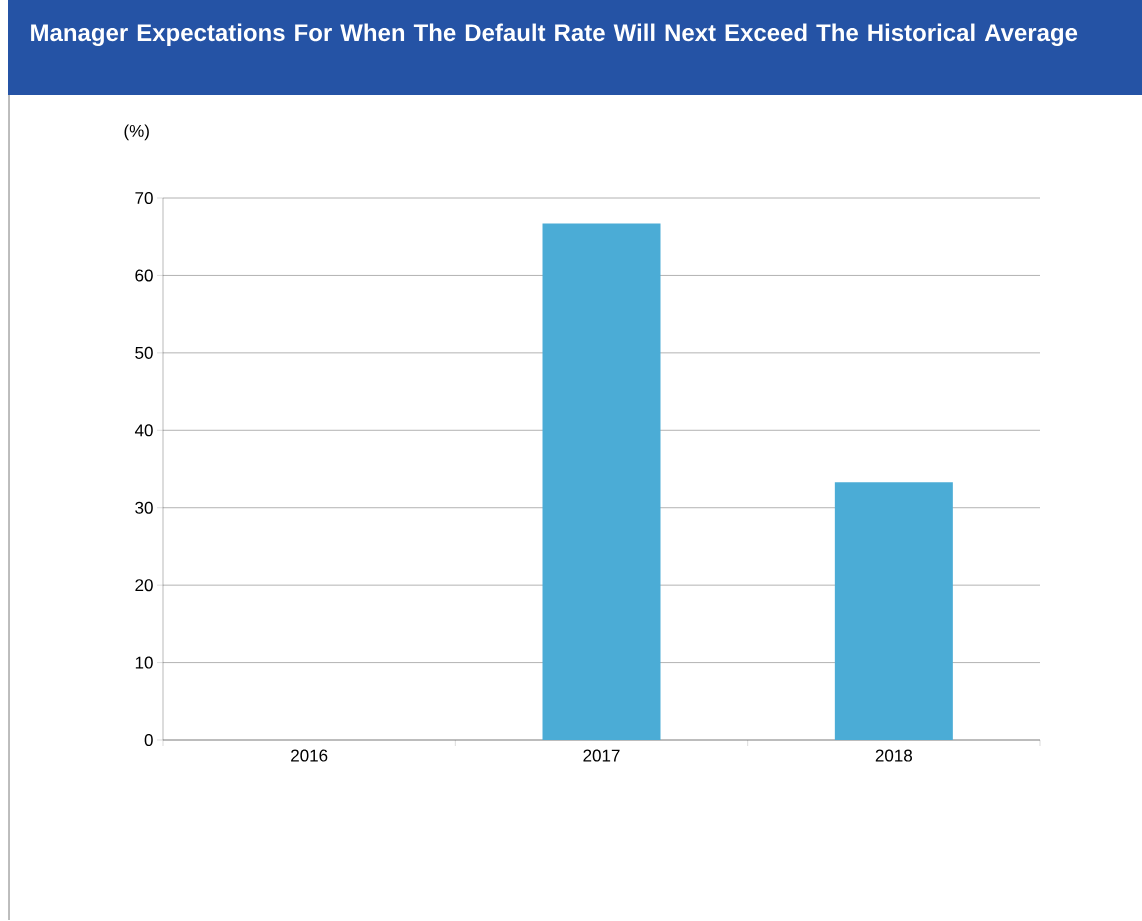 The image size is (1142, 921). Describe the element at coordinates (144, 275) in the screenshot. I see `y-tick-label: 60` at that location.